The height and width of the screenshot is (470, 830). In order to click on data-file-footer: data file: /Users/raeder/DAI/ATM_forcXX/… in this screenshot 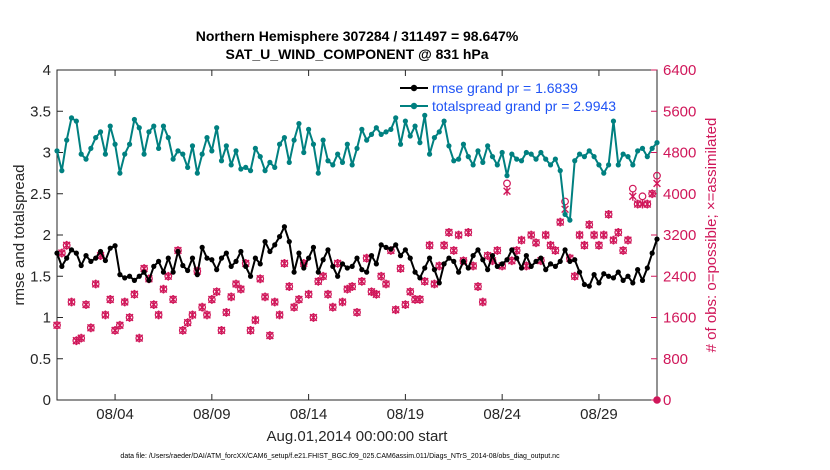, I will do `click(340, 456)`.